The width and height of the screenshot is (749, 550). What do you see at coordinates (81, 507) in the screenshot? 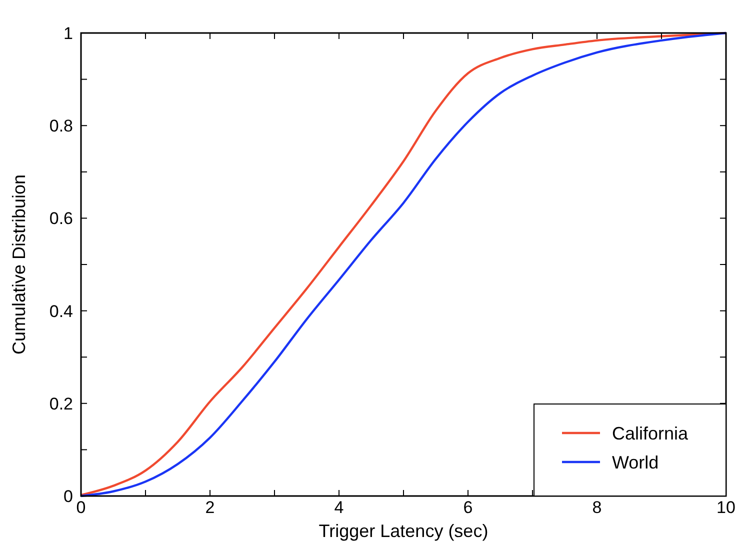
I see `x-tick-label: 0` at bounding box center [81, 507].